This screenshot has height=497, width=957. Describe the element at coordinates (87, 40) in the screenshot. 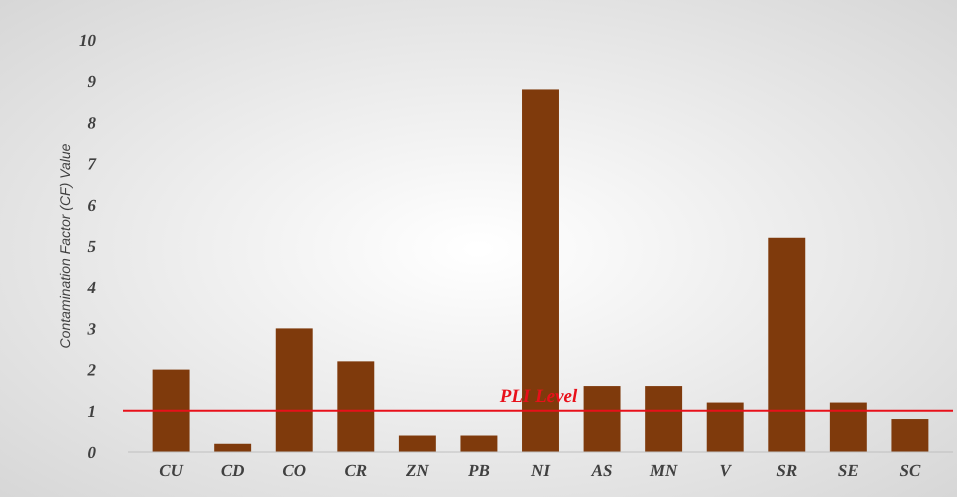

I see `y-tick-label: 10` at that location.